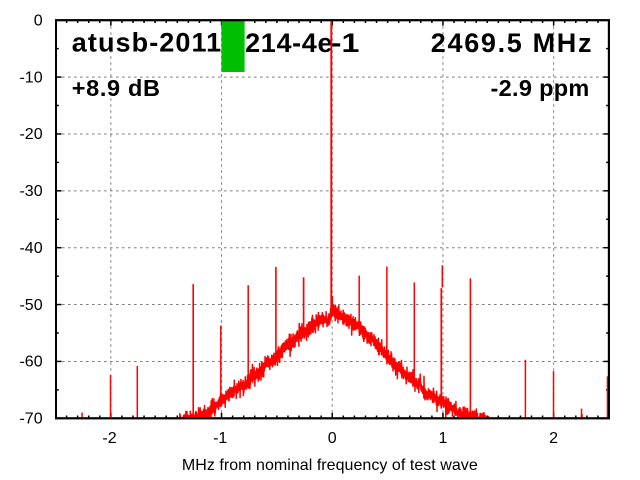 The width and height of the screenshot is (640, 480). What do you see at coordinates (30, 77) in the screenshot?
I see `svg-text: -10` at bounding box center [30, 77].